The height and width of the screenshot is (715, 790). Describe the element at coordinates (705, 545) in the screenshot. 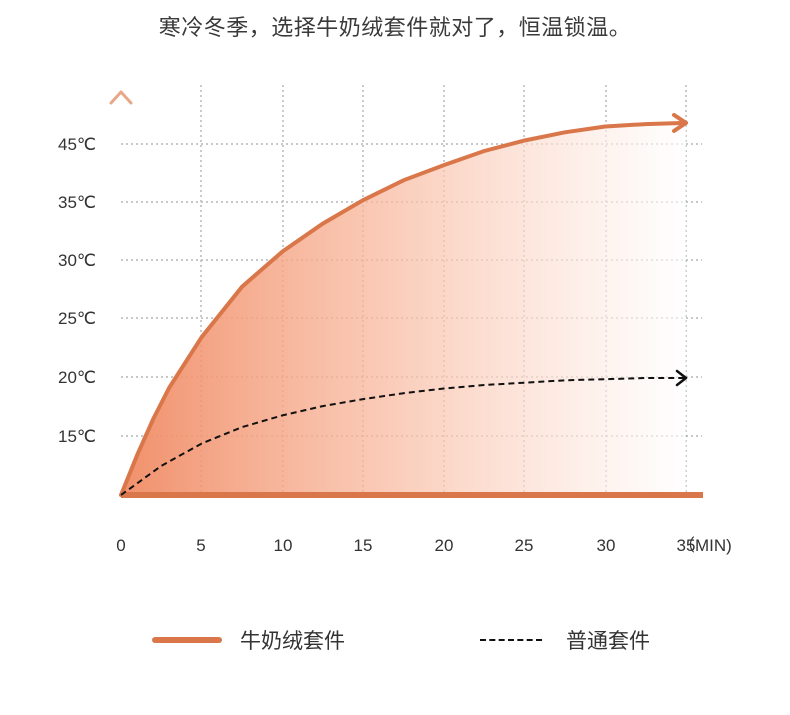

I see `x-axis-unit: （MIN)` at that location.